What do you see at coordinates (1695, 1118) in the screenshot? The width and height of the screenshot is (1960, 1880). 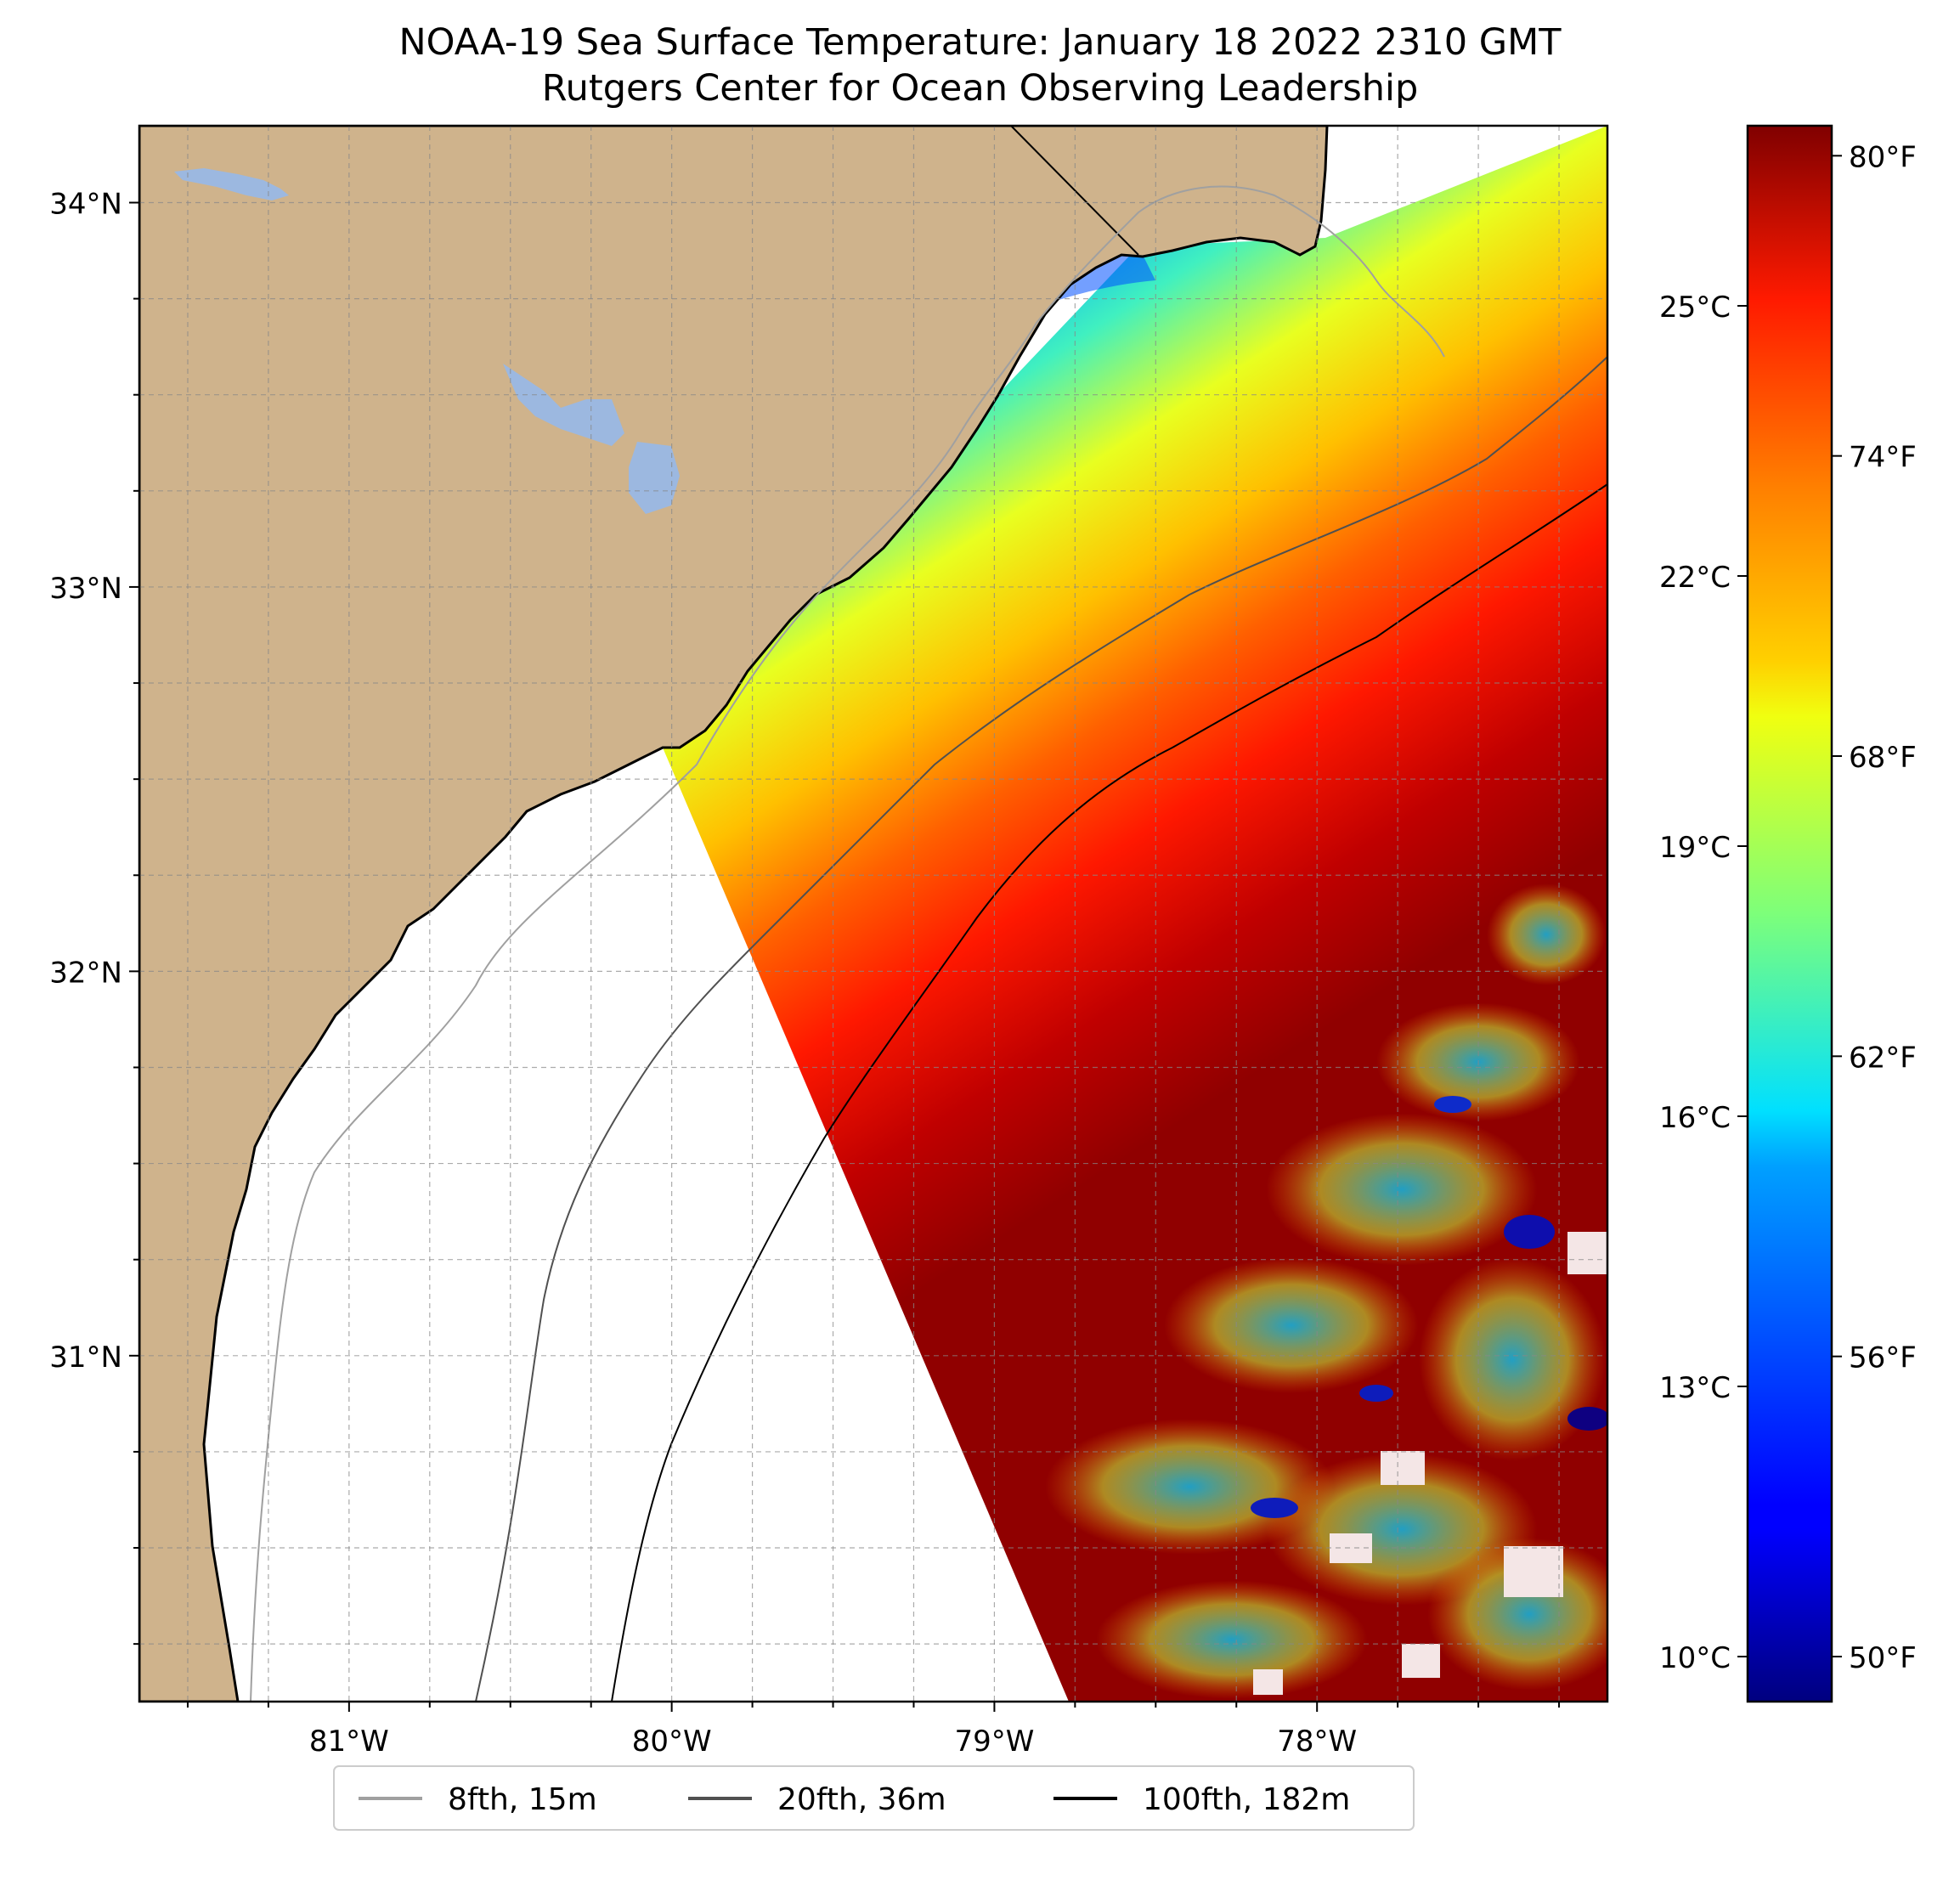 I see `celsius-tick-label: 16°C` at bounding box center [1695, 1118].